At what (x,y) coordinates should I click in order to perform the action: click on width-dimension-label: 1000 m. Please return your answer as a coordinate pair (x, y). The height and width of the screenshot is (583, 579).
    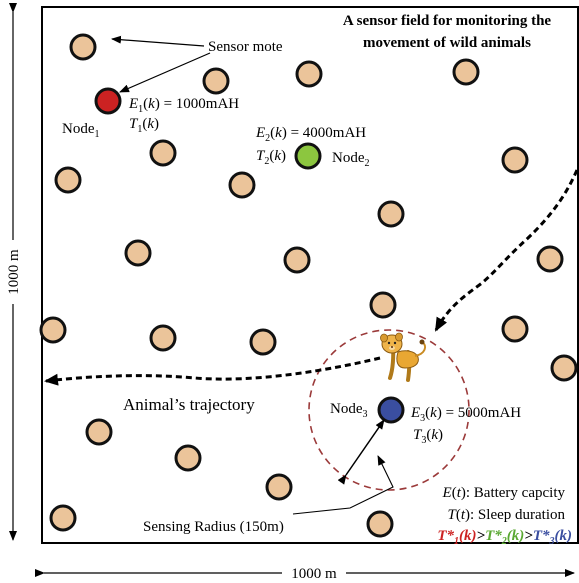
    Looking at the image, I should click on (314, 574).